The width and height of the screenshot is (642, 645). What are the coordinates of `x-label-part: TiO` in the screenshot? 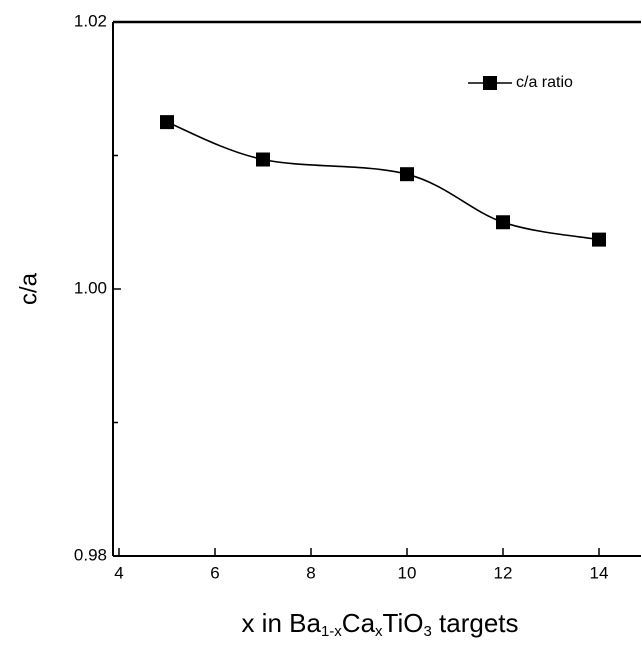 It's located at (403, 623).